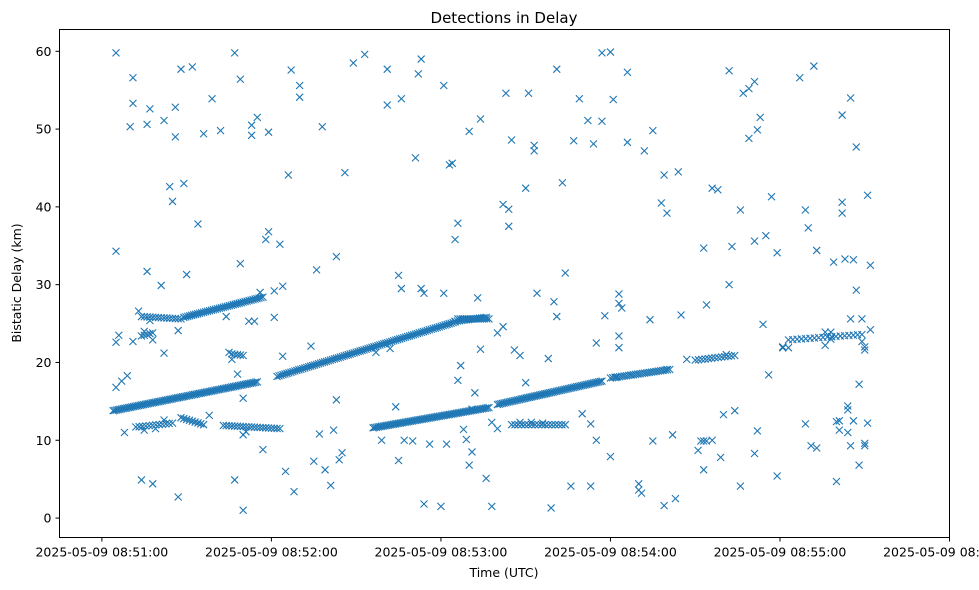  Describe the element at coordinates (931, 552) in the screenshot. I see `x-tick-label: 2025-05-09 08:56:00` at that location.